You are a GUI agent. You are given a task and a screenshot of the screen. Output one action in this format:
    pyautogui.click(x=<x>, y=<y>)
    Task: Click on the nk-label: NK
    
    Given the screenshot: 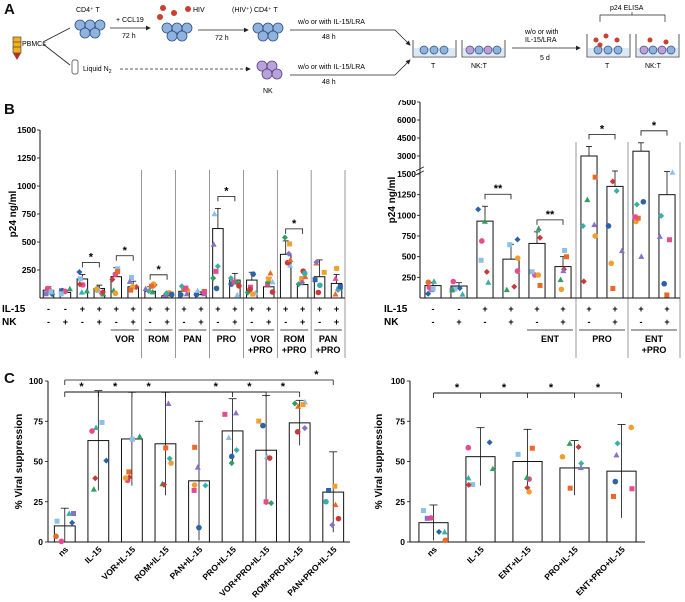 What is the action you would take?
    pyautogui.click(x=268, y=91)
    